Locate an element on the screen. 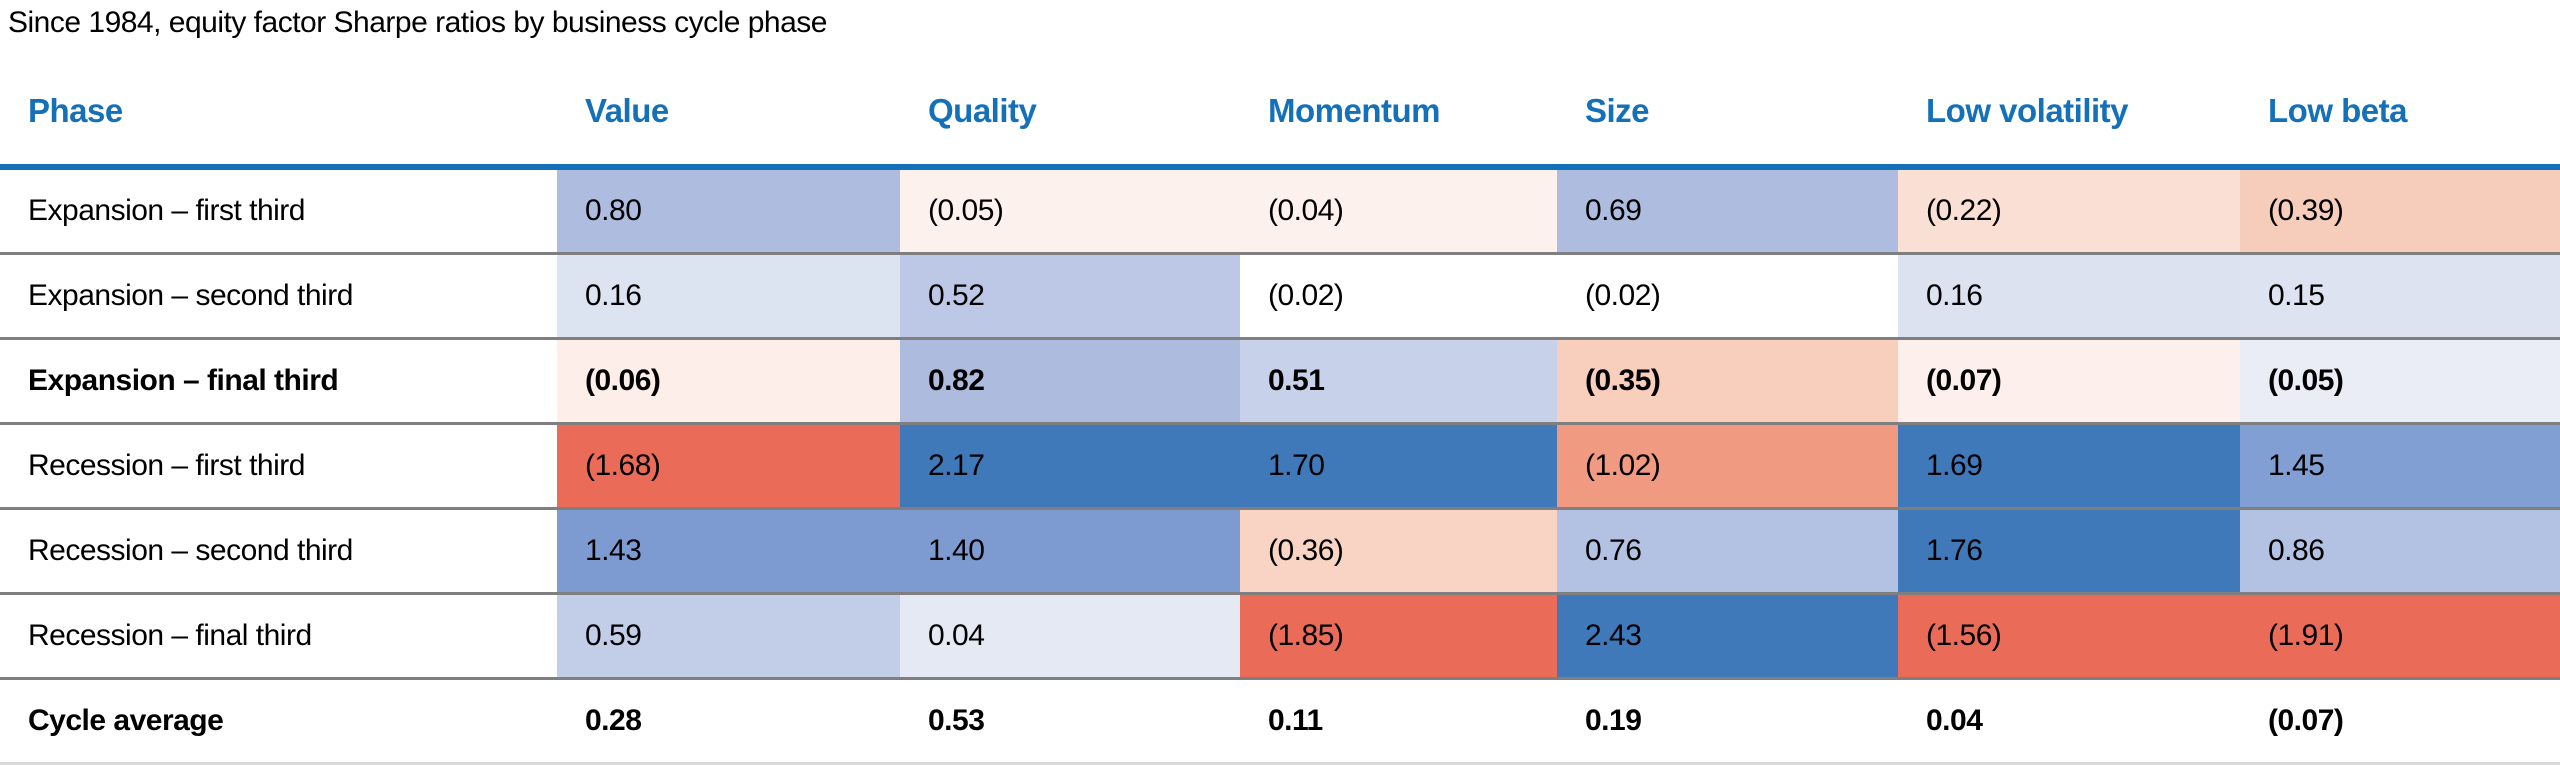 The image size is (2560, 765). value-cell: 1.69 is located at coordinates (2069, 466).